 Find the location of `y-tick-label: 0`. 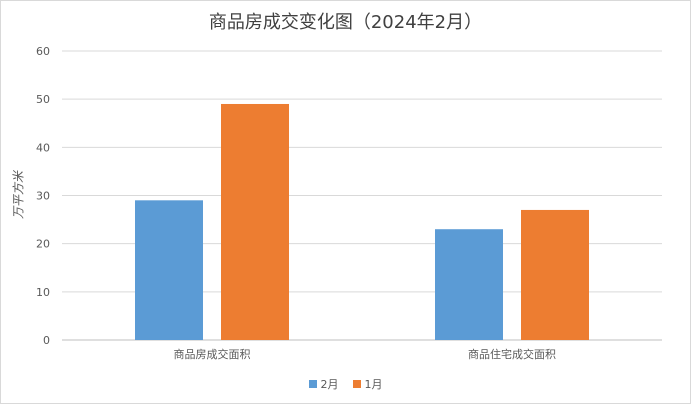

y-tick-label: 0 is located at coordinates (46, 340).